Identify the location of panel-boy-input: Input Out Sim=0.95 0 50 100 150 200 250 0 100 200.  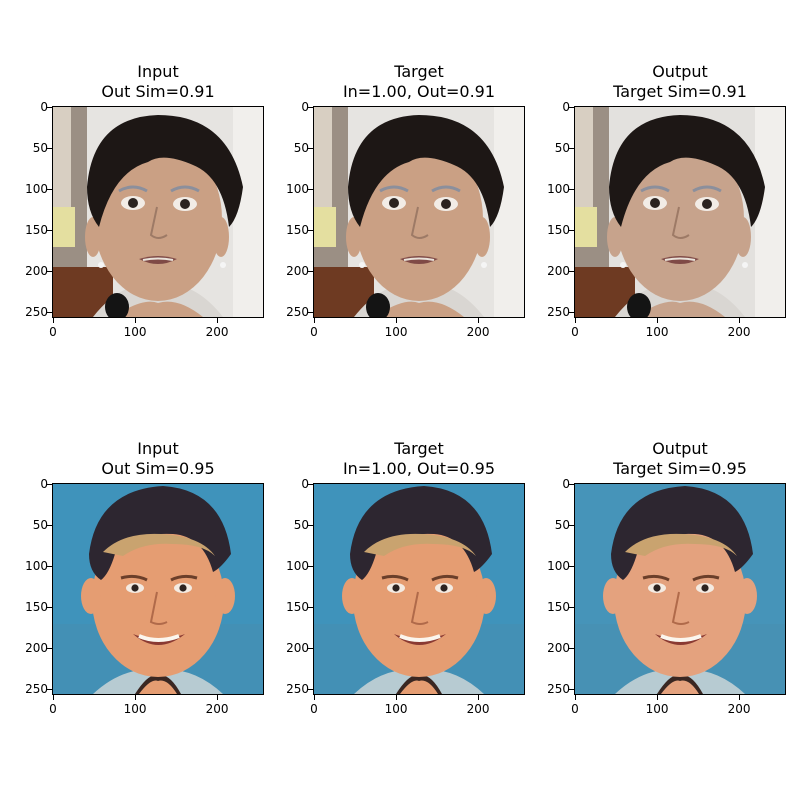
(144, 577).